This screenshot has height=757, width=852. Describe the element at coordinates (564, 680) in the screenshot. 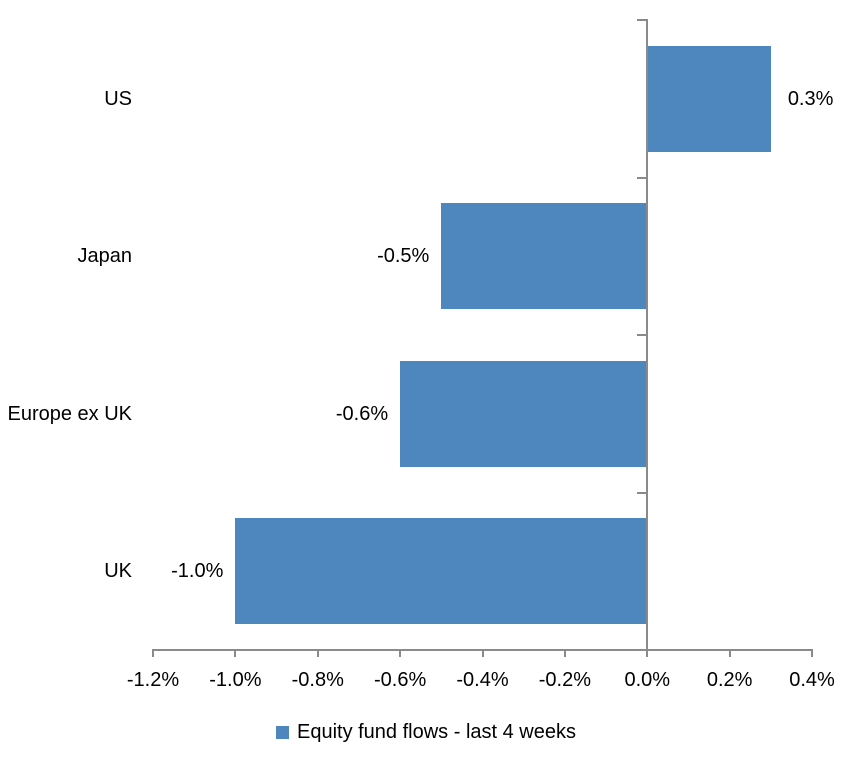

I see `x-tick-label: -0.2%` at that location.